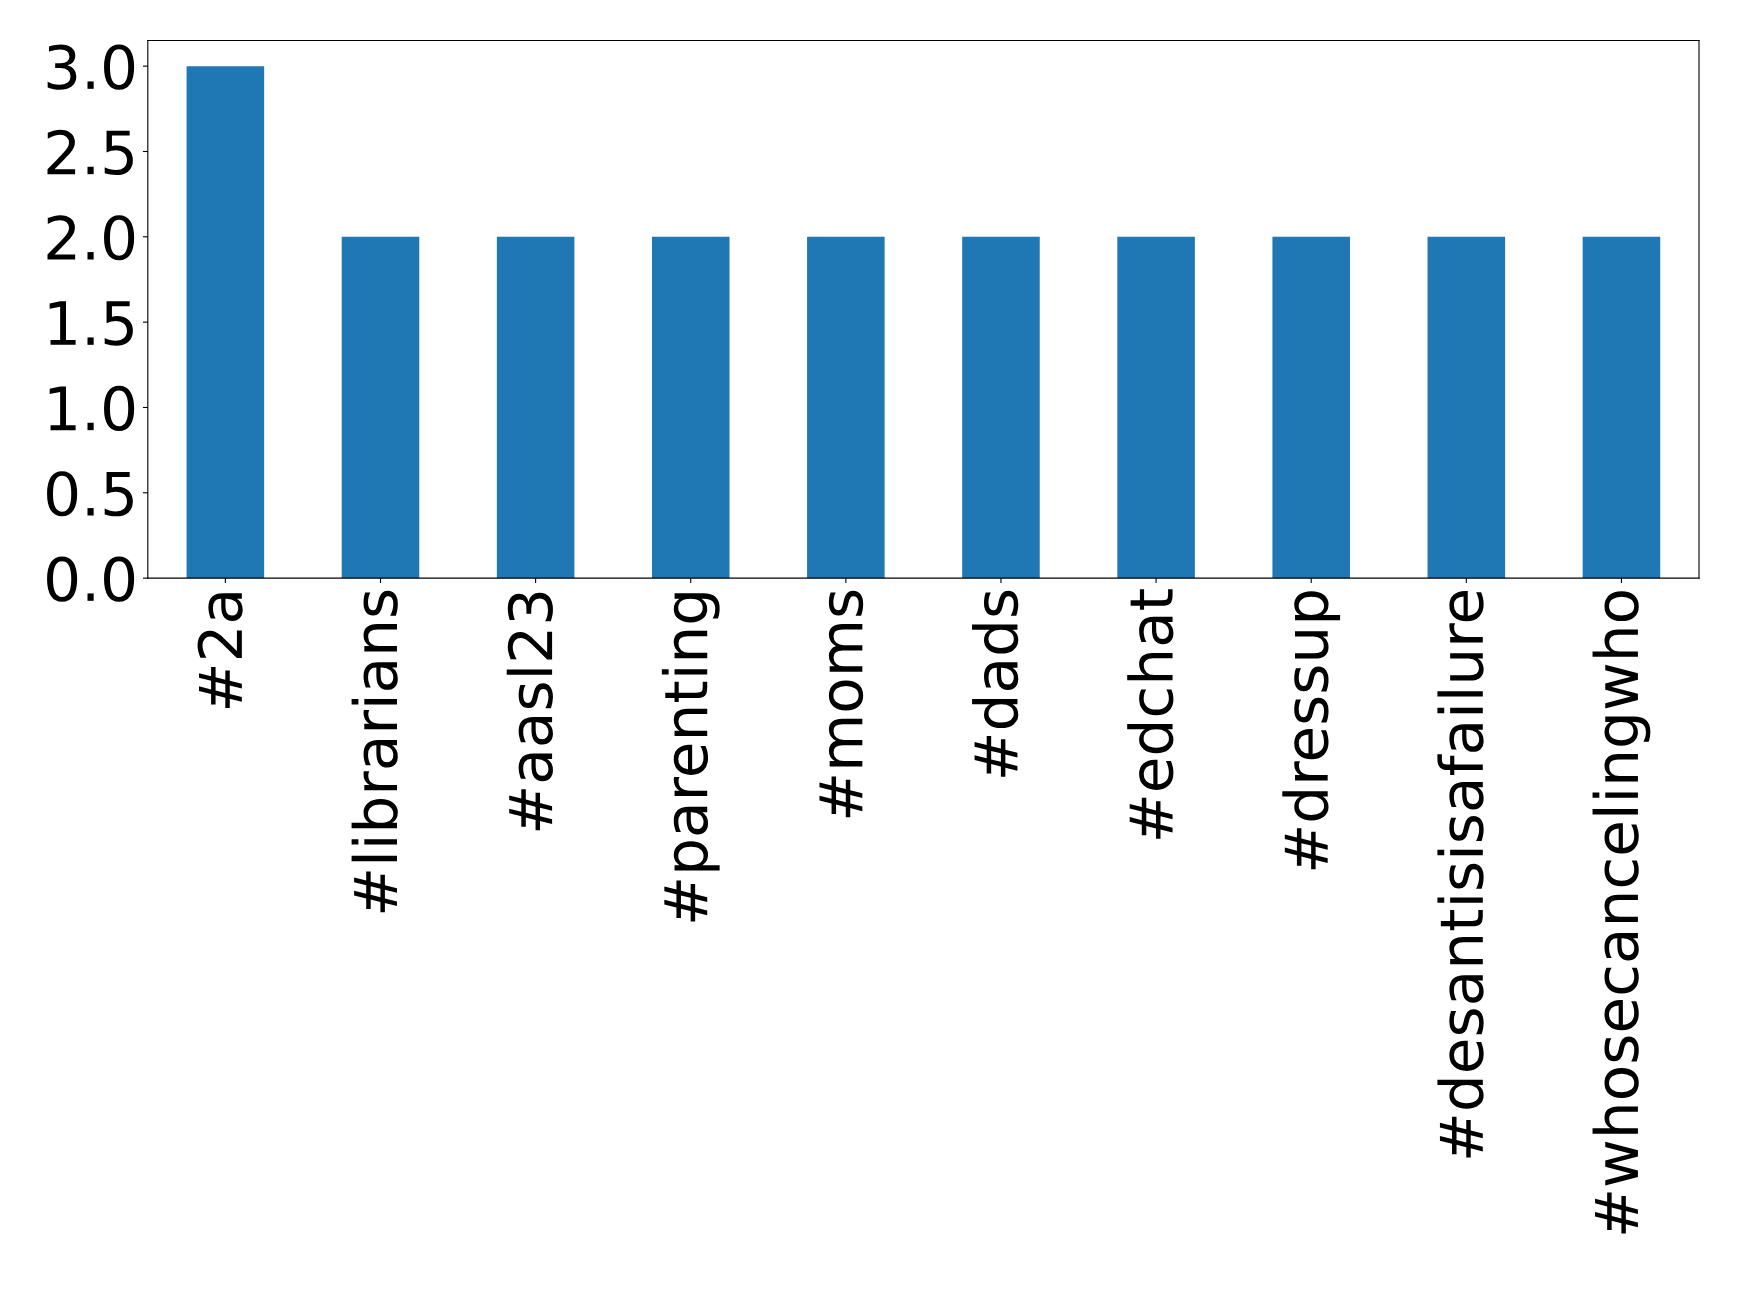 Image resolution: width=1739 pixels, height=1308 pixels. I want to click on x-tick-label: #desantisisafailure, so click(1460, 874).